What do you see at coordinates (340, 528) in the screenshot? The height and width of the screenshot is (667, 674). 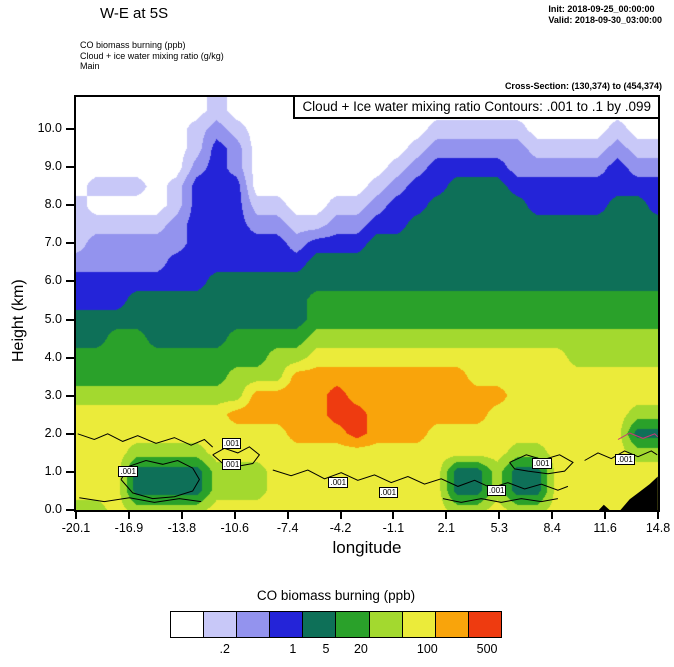 I see `x-tick-label: -4.2` at bounding box center [340, 528].